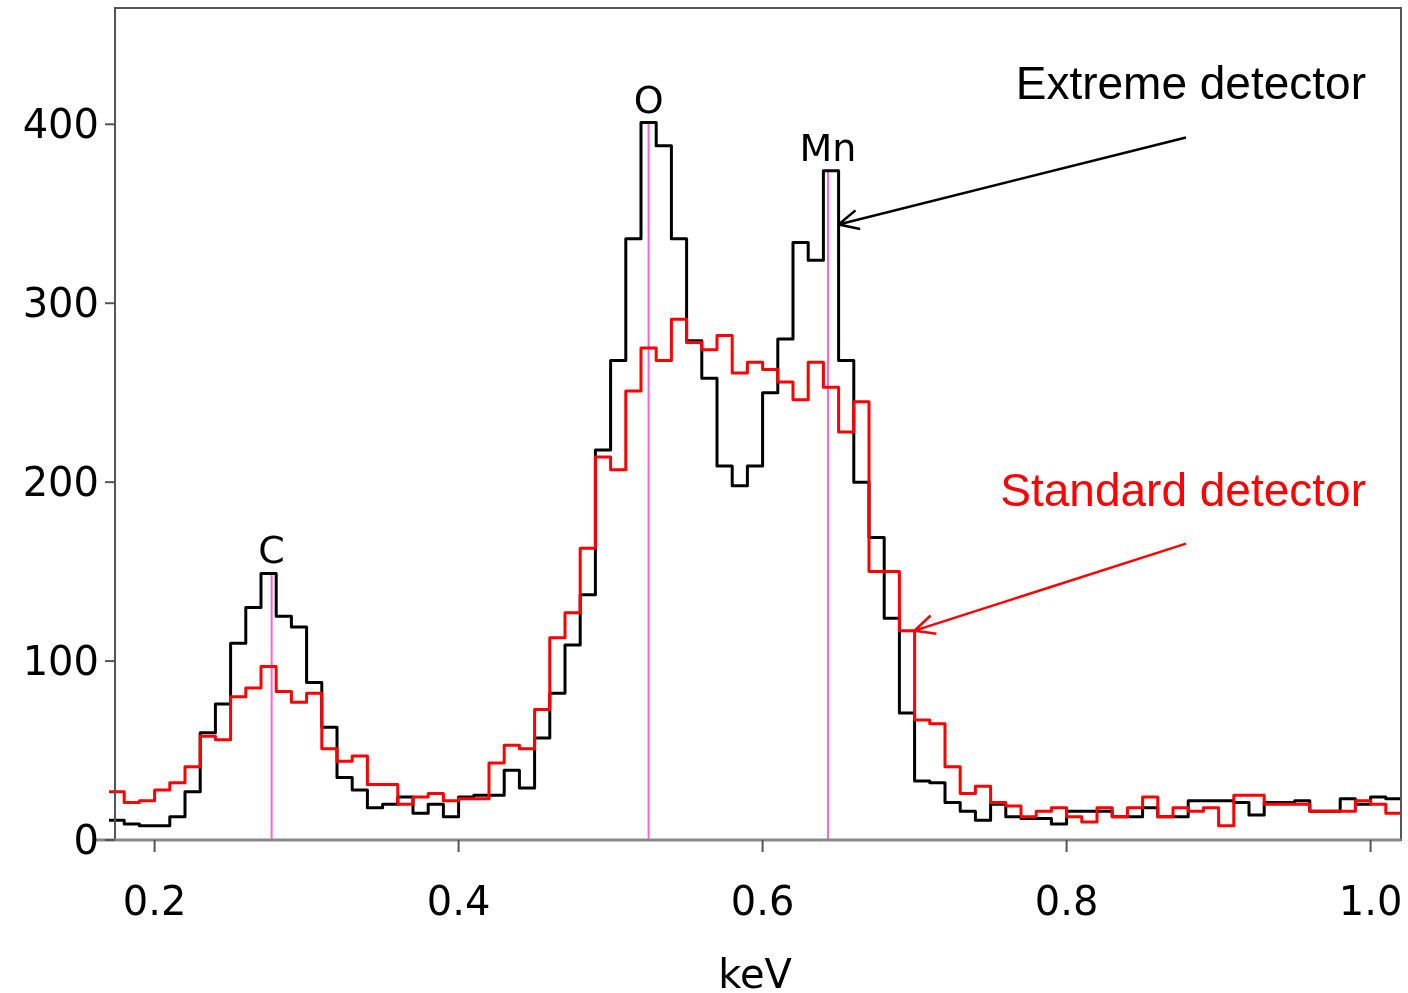  What do you see at coordinates (154, 901) in the screenshot?
I see `x-tick-label: 0.2` at bounding box center [154, 901].